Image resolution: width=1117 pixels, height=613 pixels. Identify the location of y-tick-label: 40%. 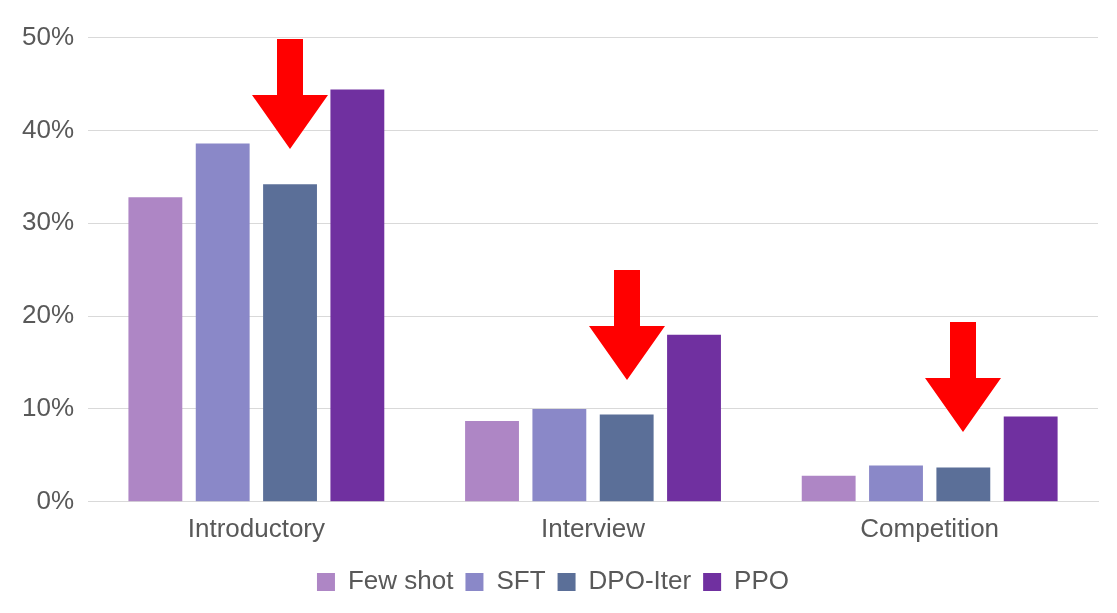
(48, 128).